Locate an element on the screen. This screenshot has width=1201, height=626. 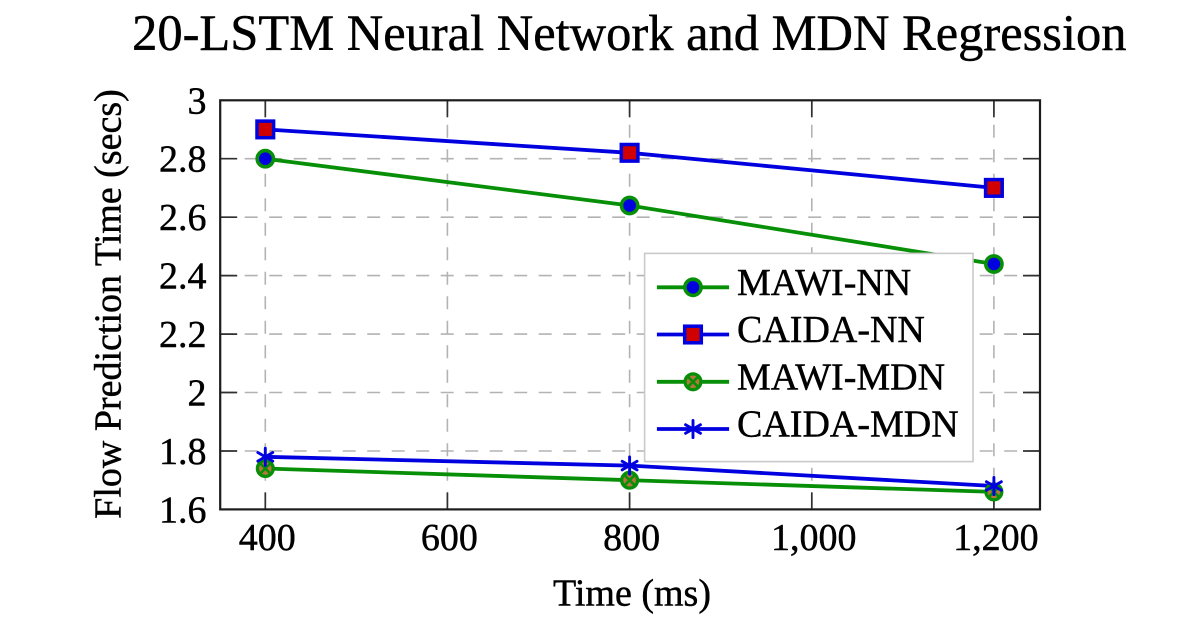
svg-text: 2.8 is located at coordinates (183, 160).